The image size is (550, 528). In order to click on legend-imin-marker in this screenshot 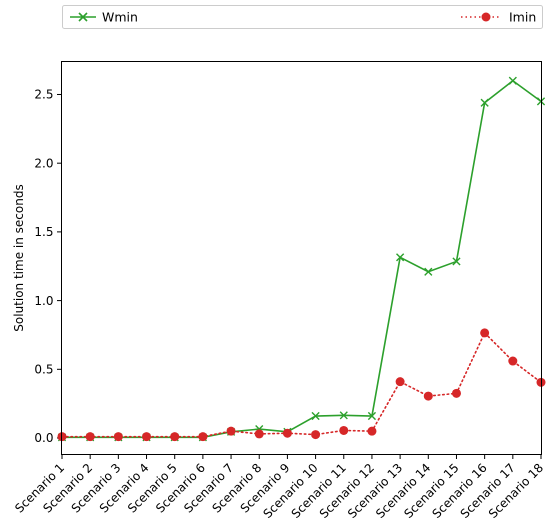, I will do `click(486, 17)`.